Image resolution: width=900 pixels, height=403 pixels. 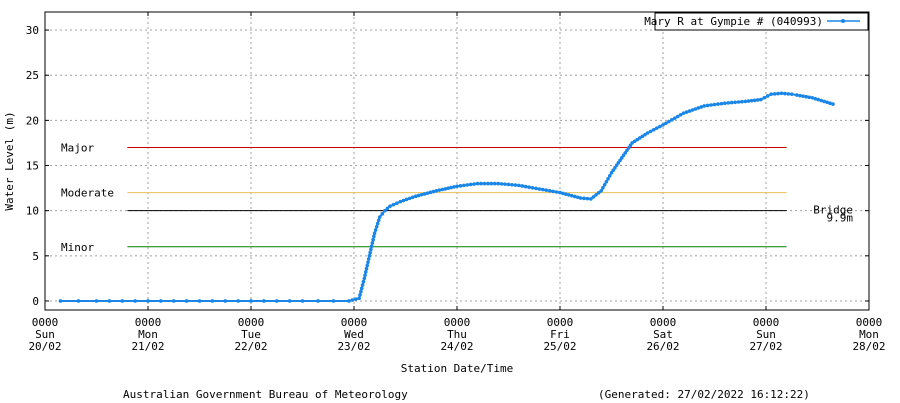 I want to click on y-tick-label: 30, so click(x=32, y=30).